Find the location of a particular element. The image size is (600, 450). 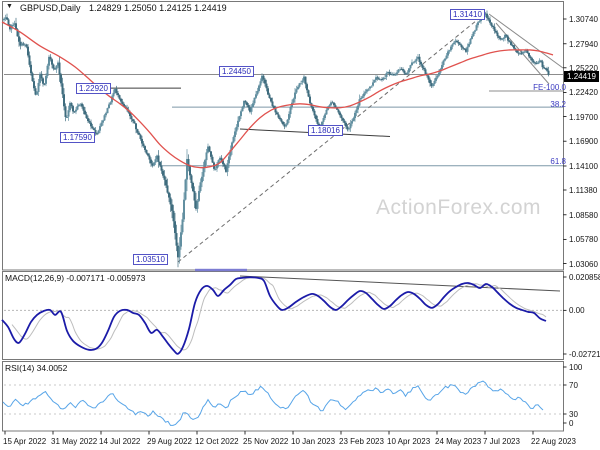

macd-axis-label: -0.027213 is located at coordinates (584, 354).